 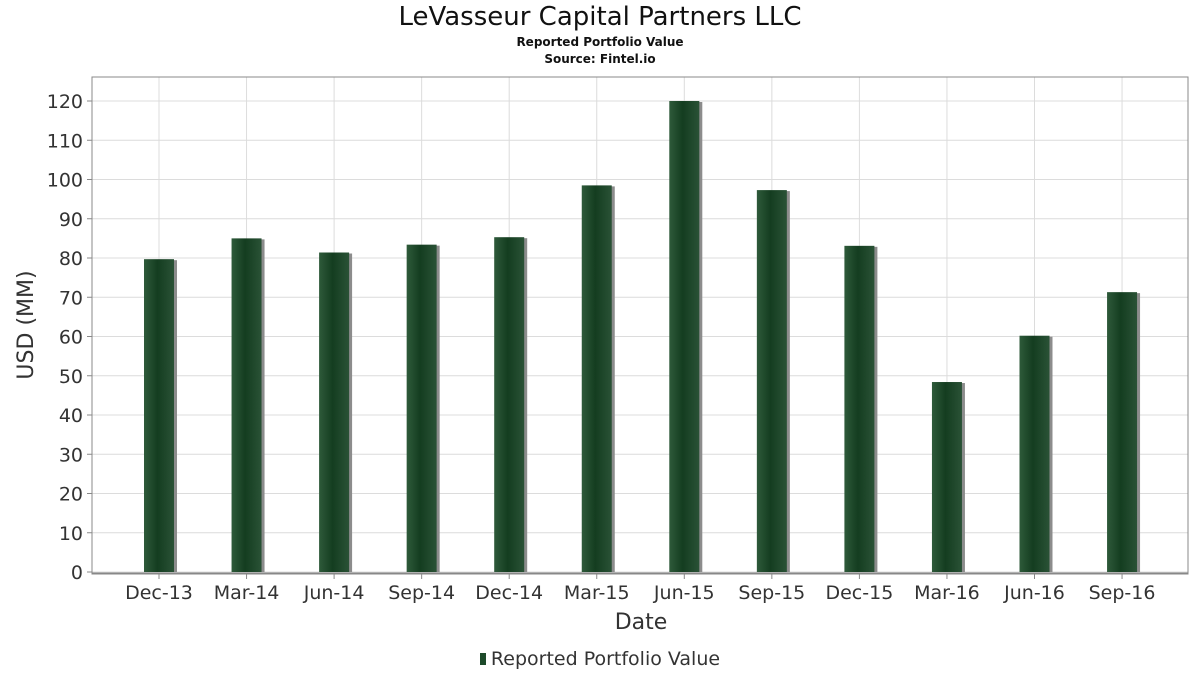 I want to click on y-tick-label: 90, so click(x=71, y=220).